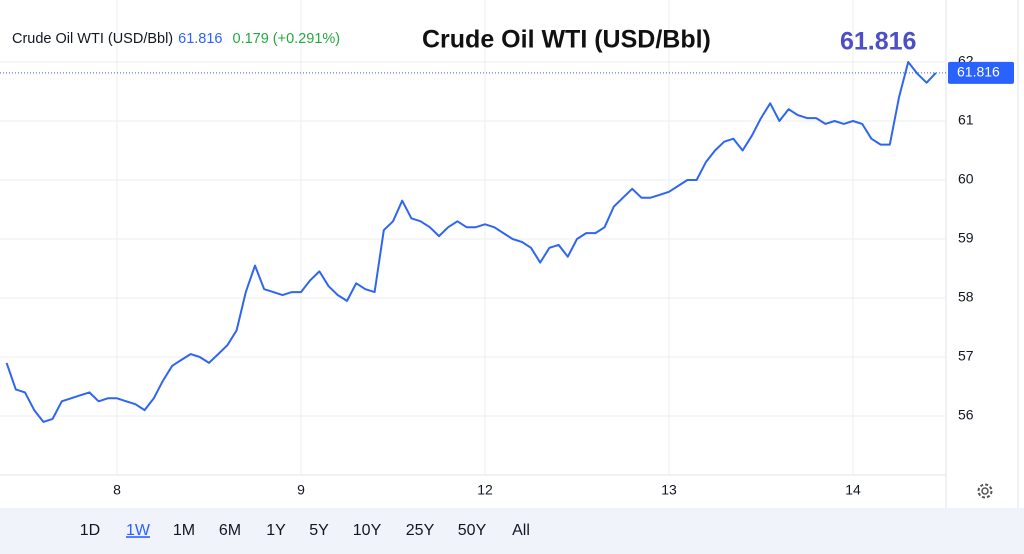 The height and width of the screenshot is (554, 1024). What do you see at coordinates (200, 39) in the screenshot?
I see `legend-price: 61.816` at bounding box center [200, 39].